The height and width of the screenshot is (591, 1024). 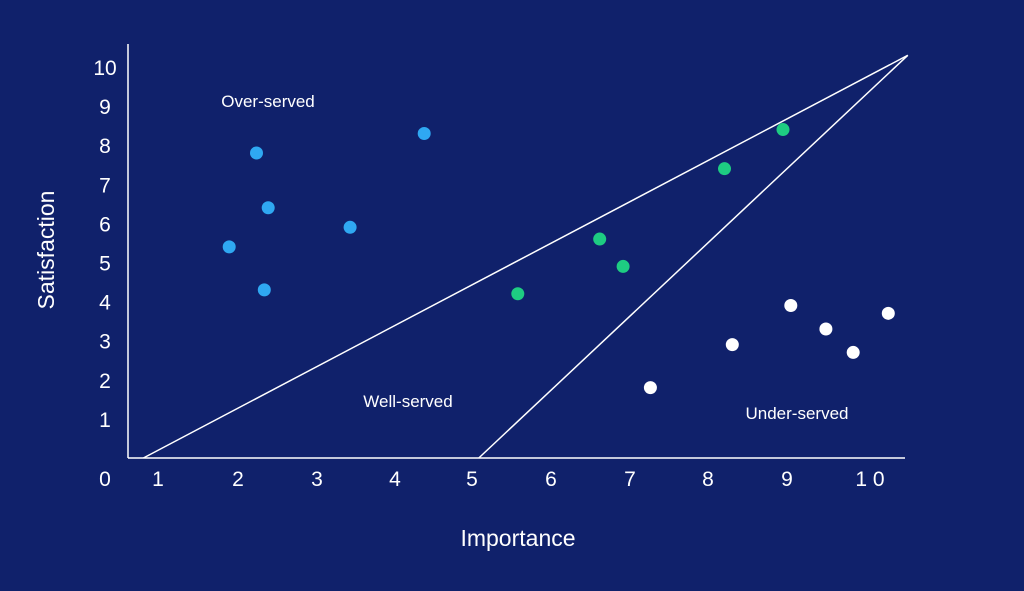 What do you see at coordinates (317, 479) in the screenshot?
I see `x-tick-label: 3` at bounding box center [317, 479].